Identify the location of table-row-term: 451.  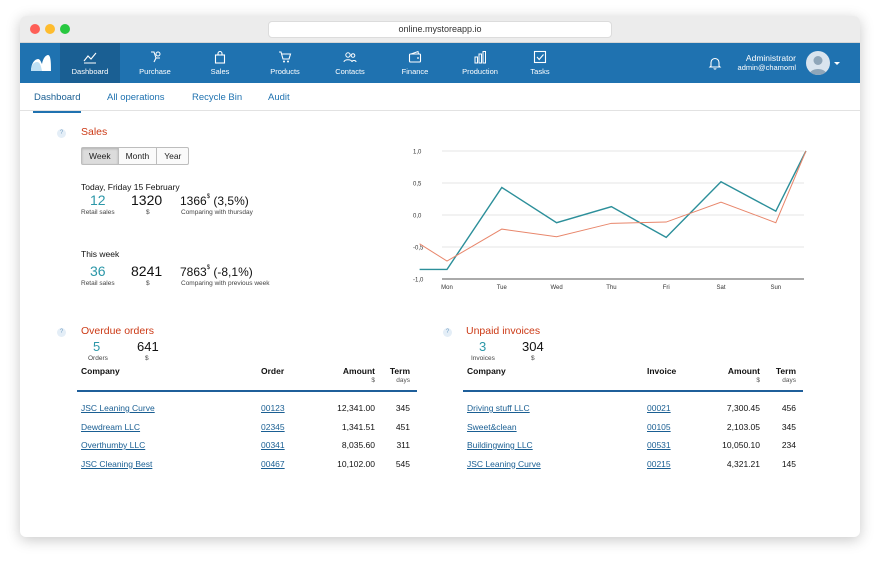
(402, 426).